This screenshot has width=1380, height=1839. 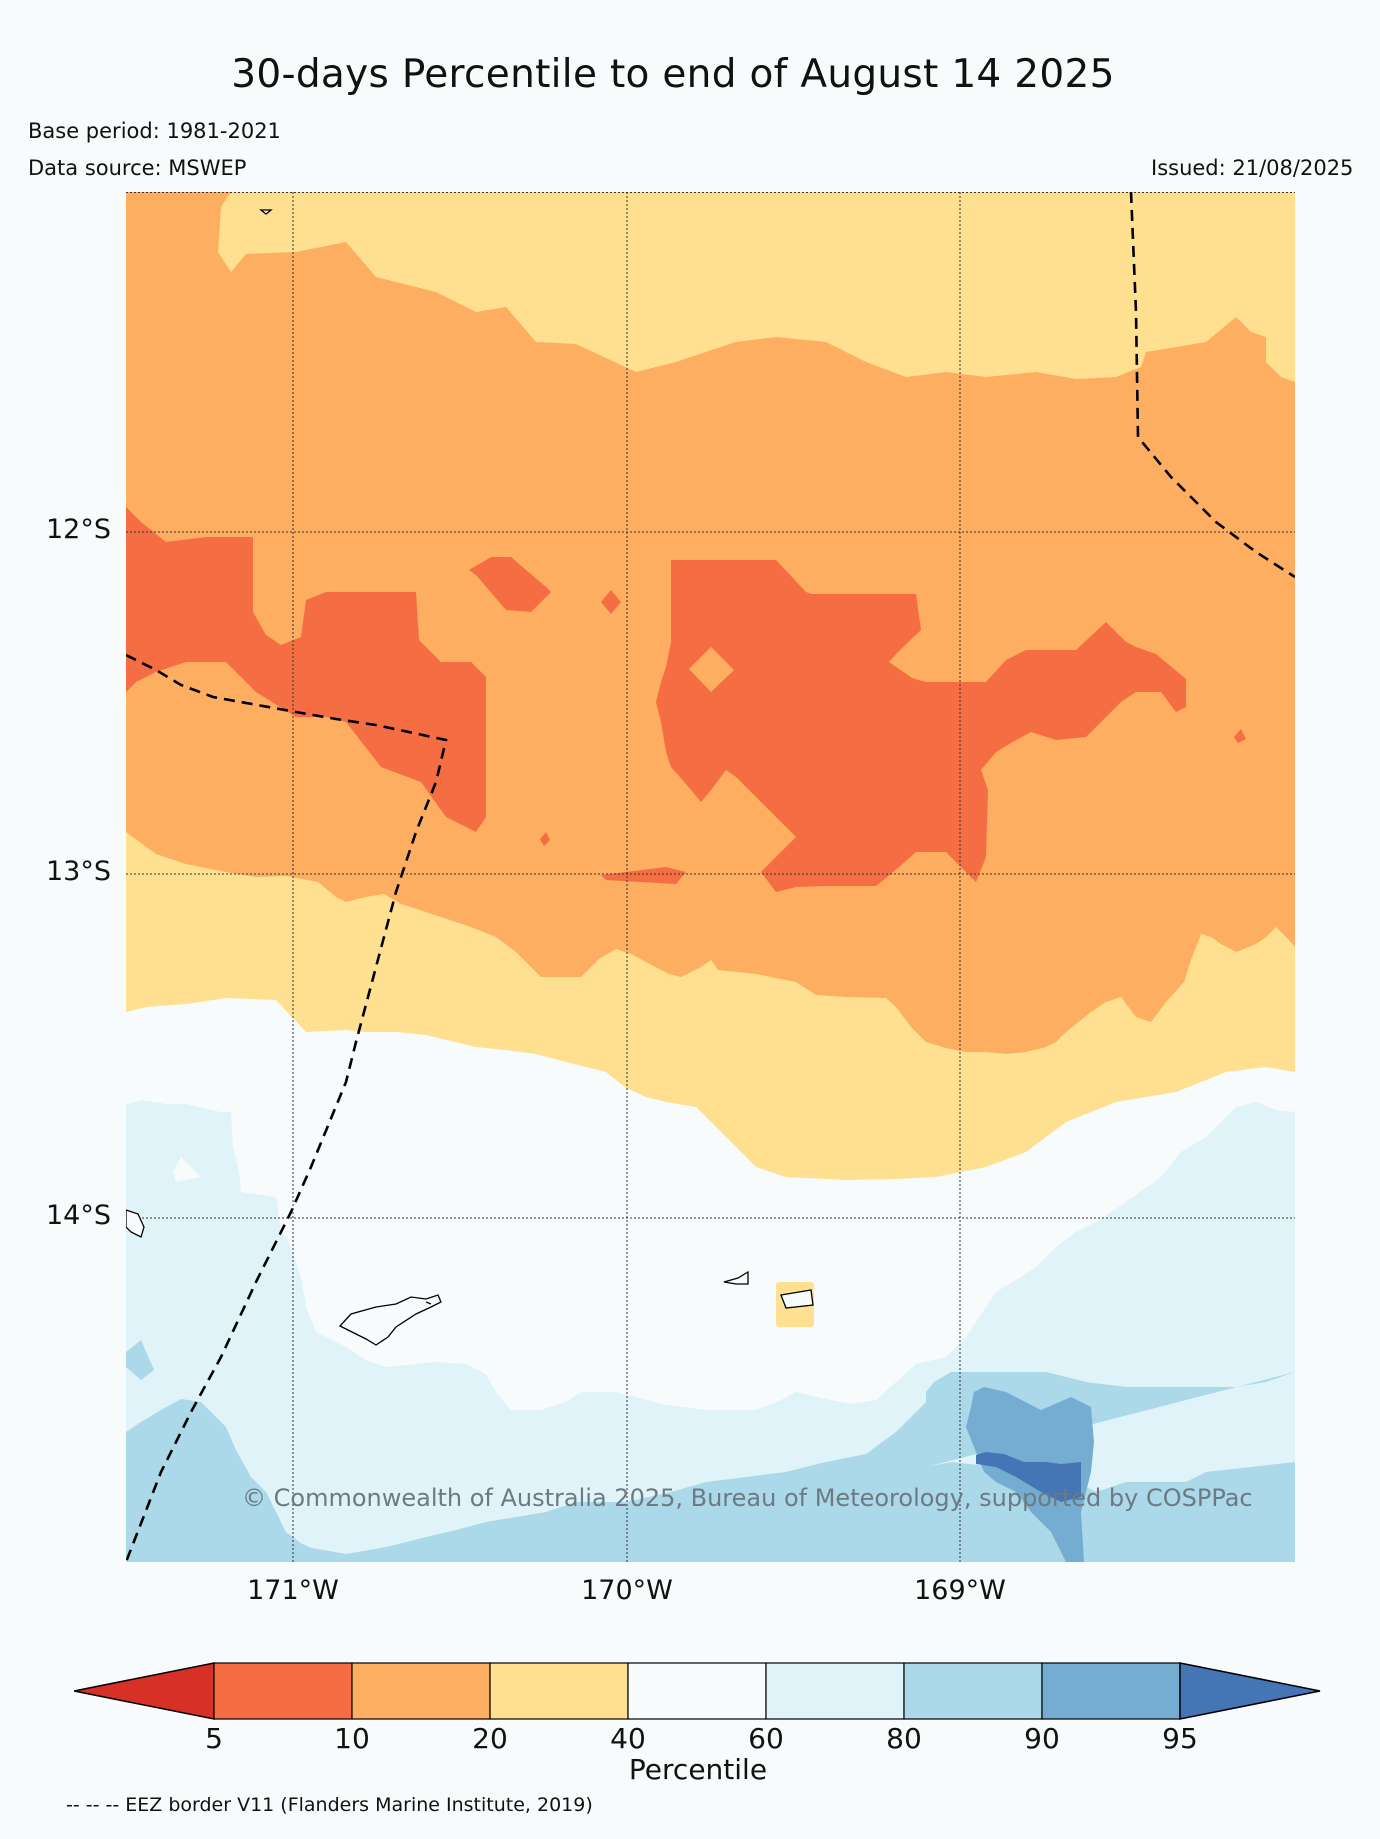 I want to click on island-aunuu, so click(x=428, y=1303).